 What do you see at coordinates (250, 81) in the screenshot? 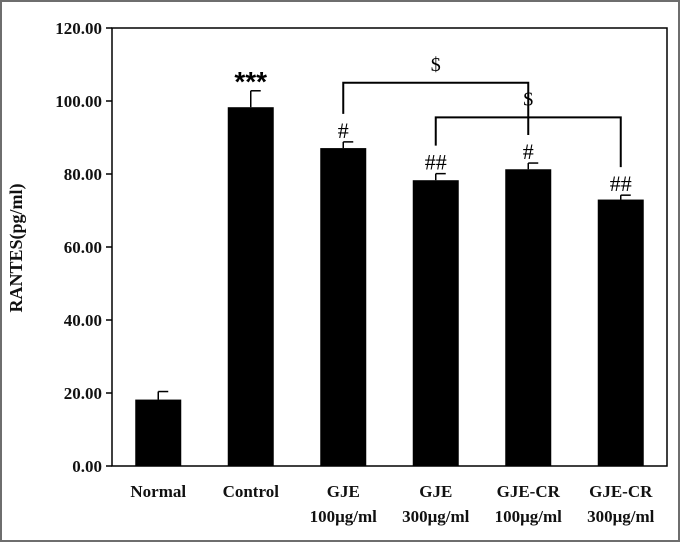
I see `significance-mark: ***` at bounding box center [250, 81].